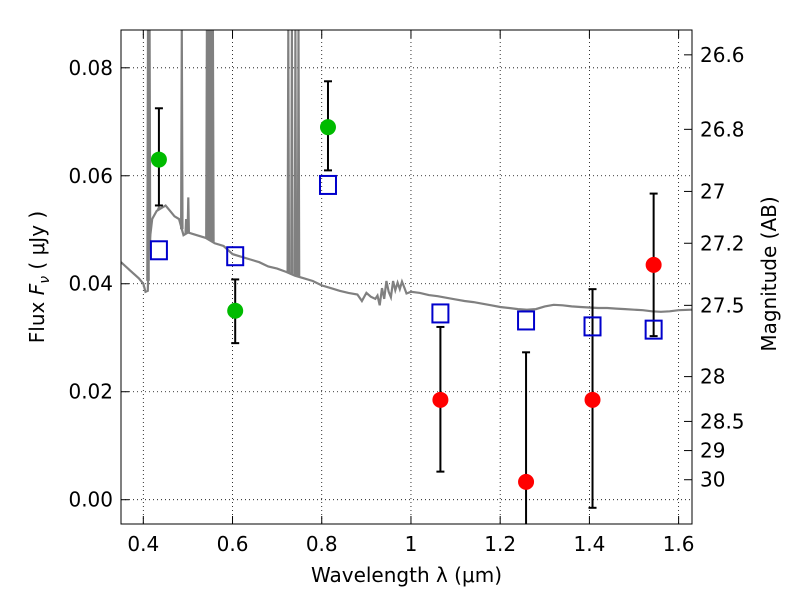 This screenshot has height=600, width=800. Describe the element at coordinates (37, 289) in the screenshot. I see `y-axis-label-symbol: F` at that location.